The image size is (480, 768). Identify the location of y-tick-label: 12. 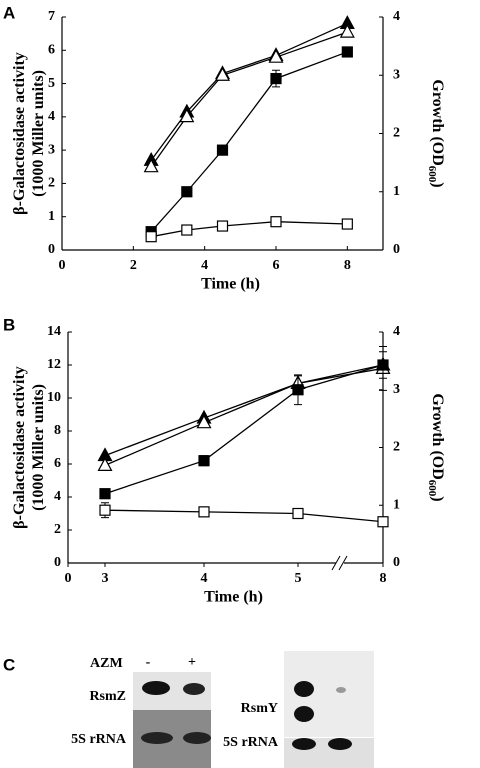
(54, 364).